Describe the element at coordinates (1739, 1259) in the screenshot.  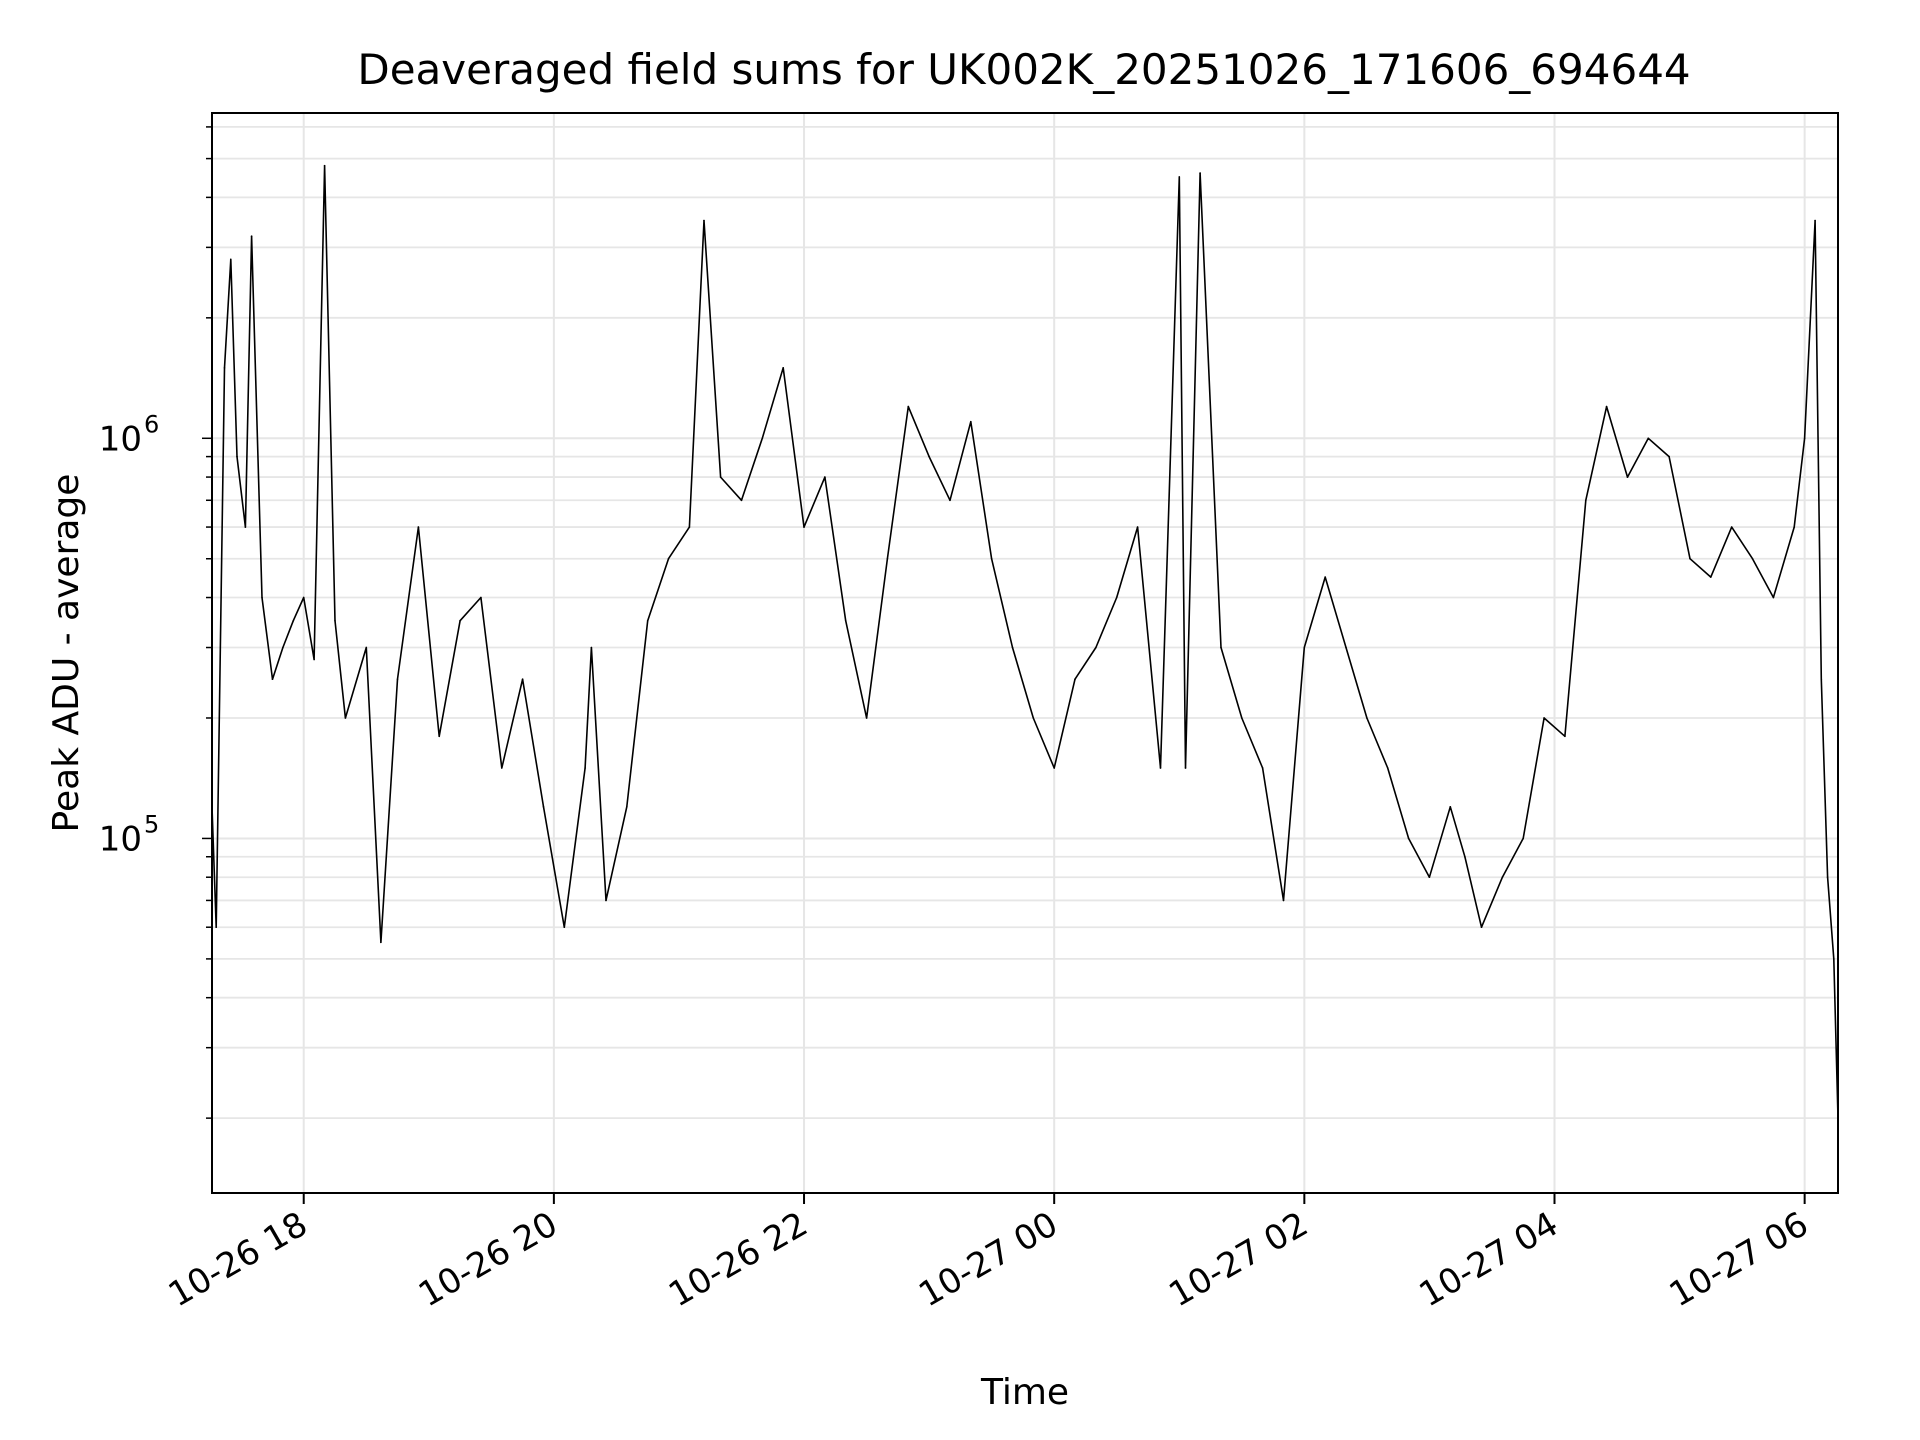
I see `x-tick-label: 10-27 06` at that location.